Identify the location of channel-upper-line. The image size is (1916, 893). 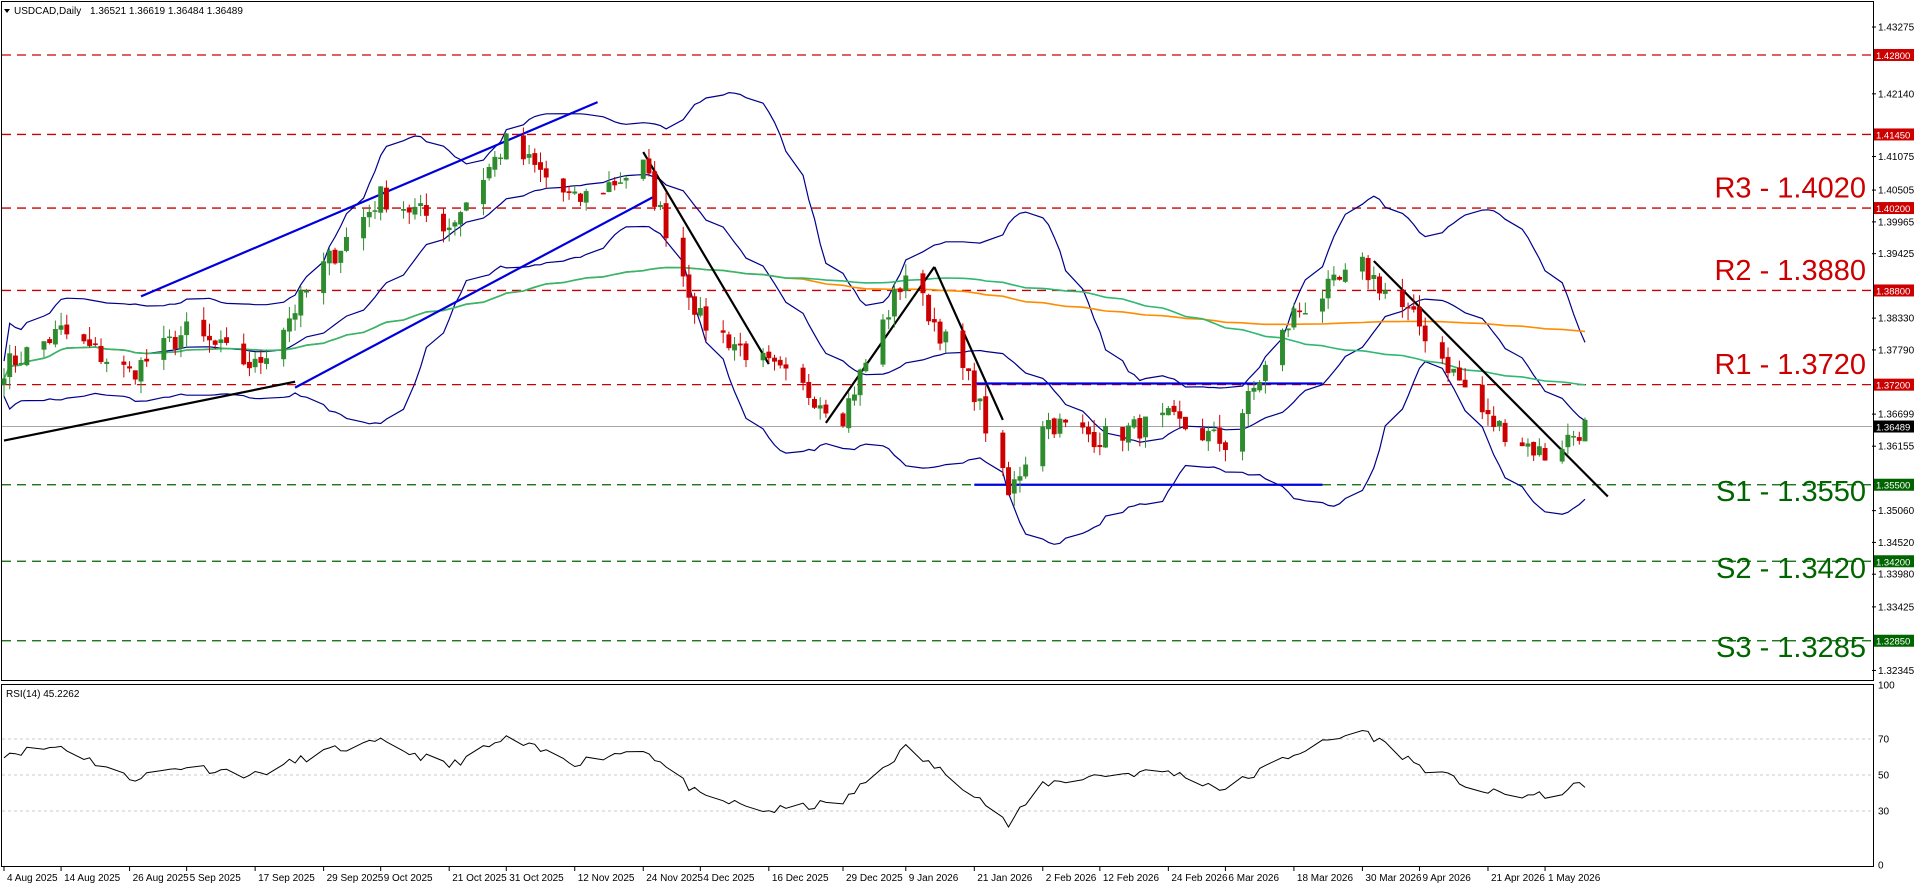
(369, 199).